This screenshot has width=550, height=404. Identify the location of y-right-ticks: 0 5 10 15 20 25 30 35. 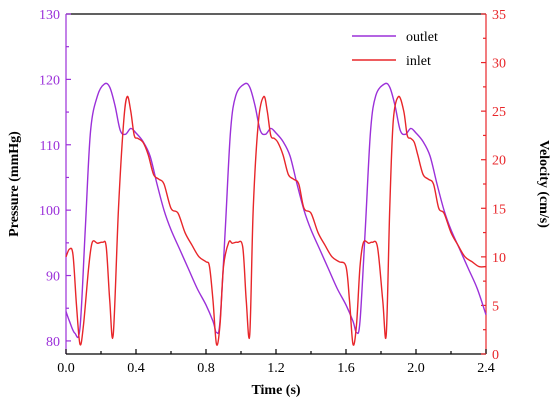
(493, 185).